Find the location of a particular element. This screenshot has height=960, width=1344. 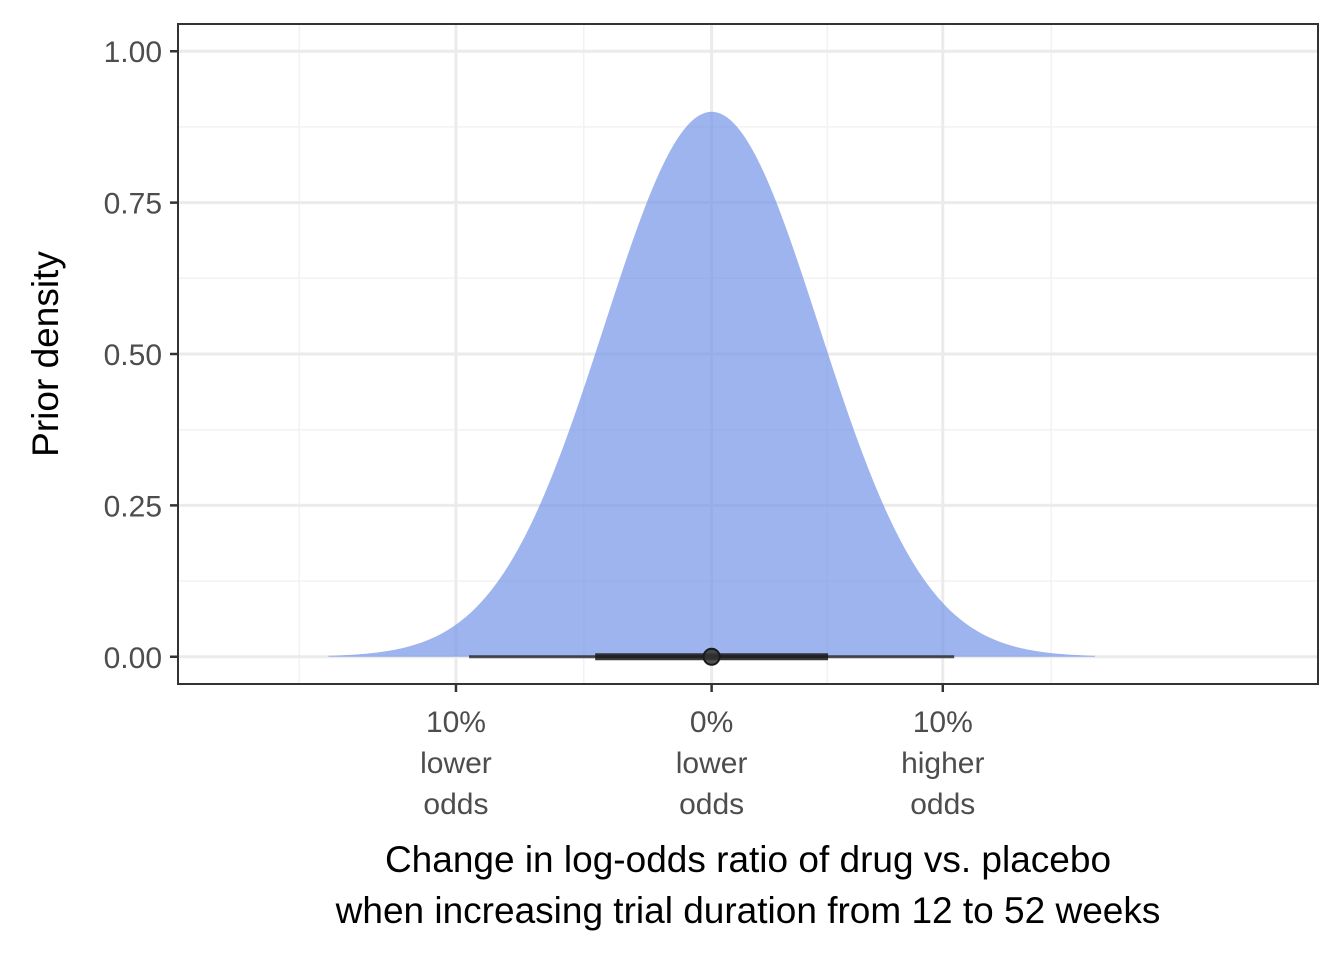

y-tick-label: 0.00 is located at coordinates (133, 658).